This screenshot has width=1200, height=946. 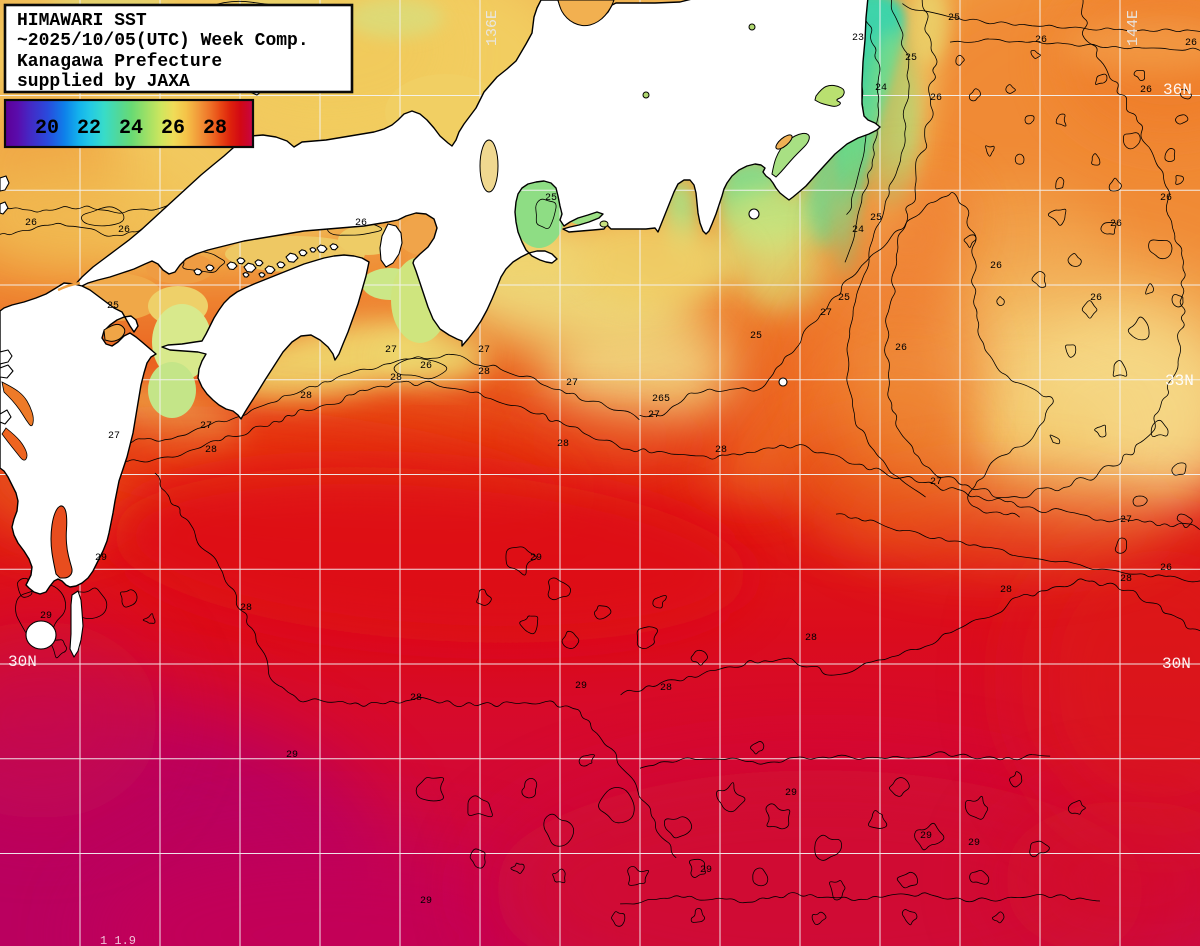 I want to click on svg-text: 136E, so click(x=492, y=28).